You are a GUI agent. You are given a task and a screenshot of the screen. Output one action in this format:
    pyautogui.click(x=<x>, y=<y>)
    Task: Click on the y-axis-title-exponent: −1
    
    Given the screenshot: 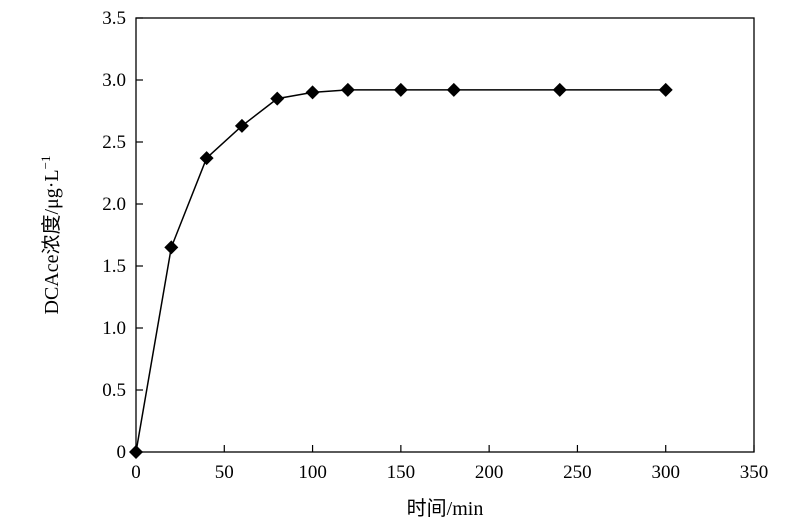 What is the action you would take?
    pyautogui.click(x=45, y=163)
    